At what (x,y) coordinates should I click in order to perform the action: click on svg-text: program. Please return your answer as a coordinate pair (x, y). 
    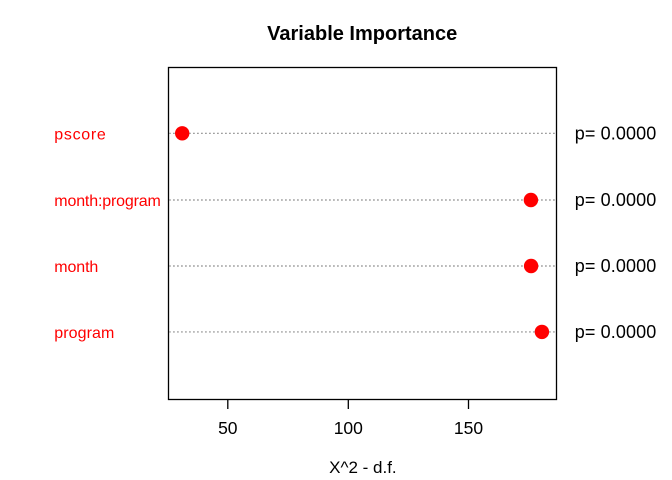
    Looking at the image, I should click on (84, 333).